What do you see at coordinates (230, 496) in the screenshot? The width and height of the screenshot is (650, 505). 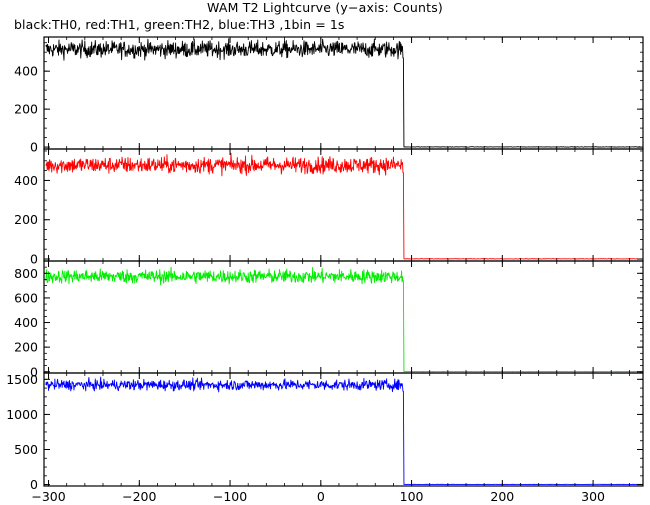 I see `x-tick-label: −100` at bounding box center [230, 496].